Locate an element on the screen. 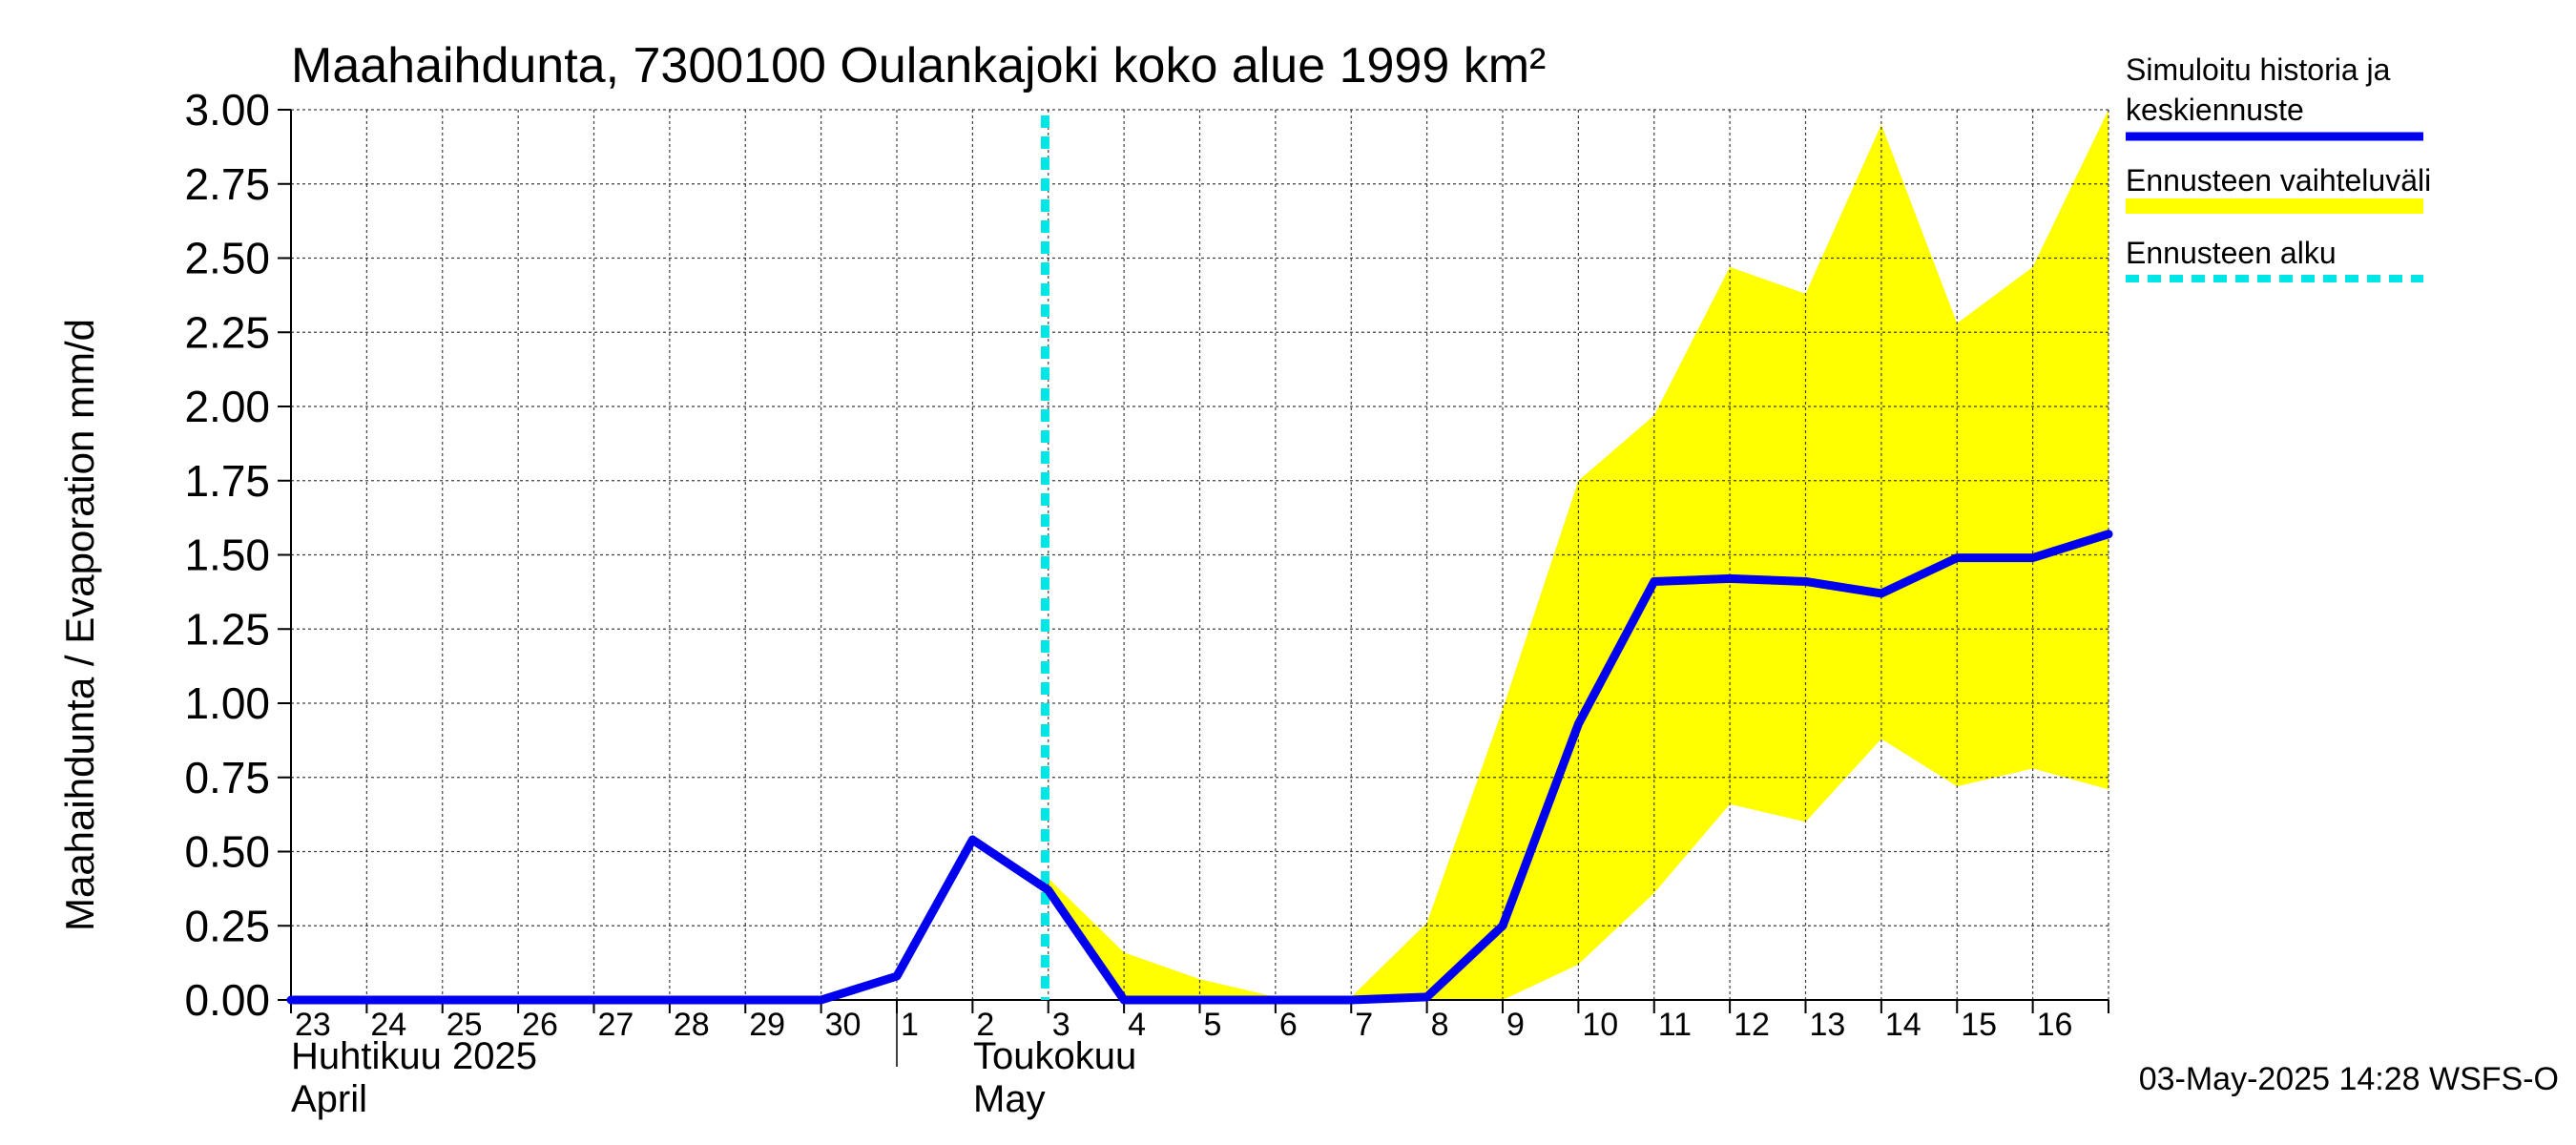 Image resolution: width=2576 pixels, height=1145 pixels. x-tick-label: 26 is located at coordinates (540, 1025).